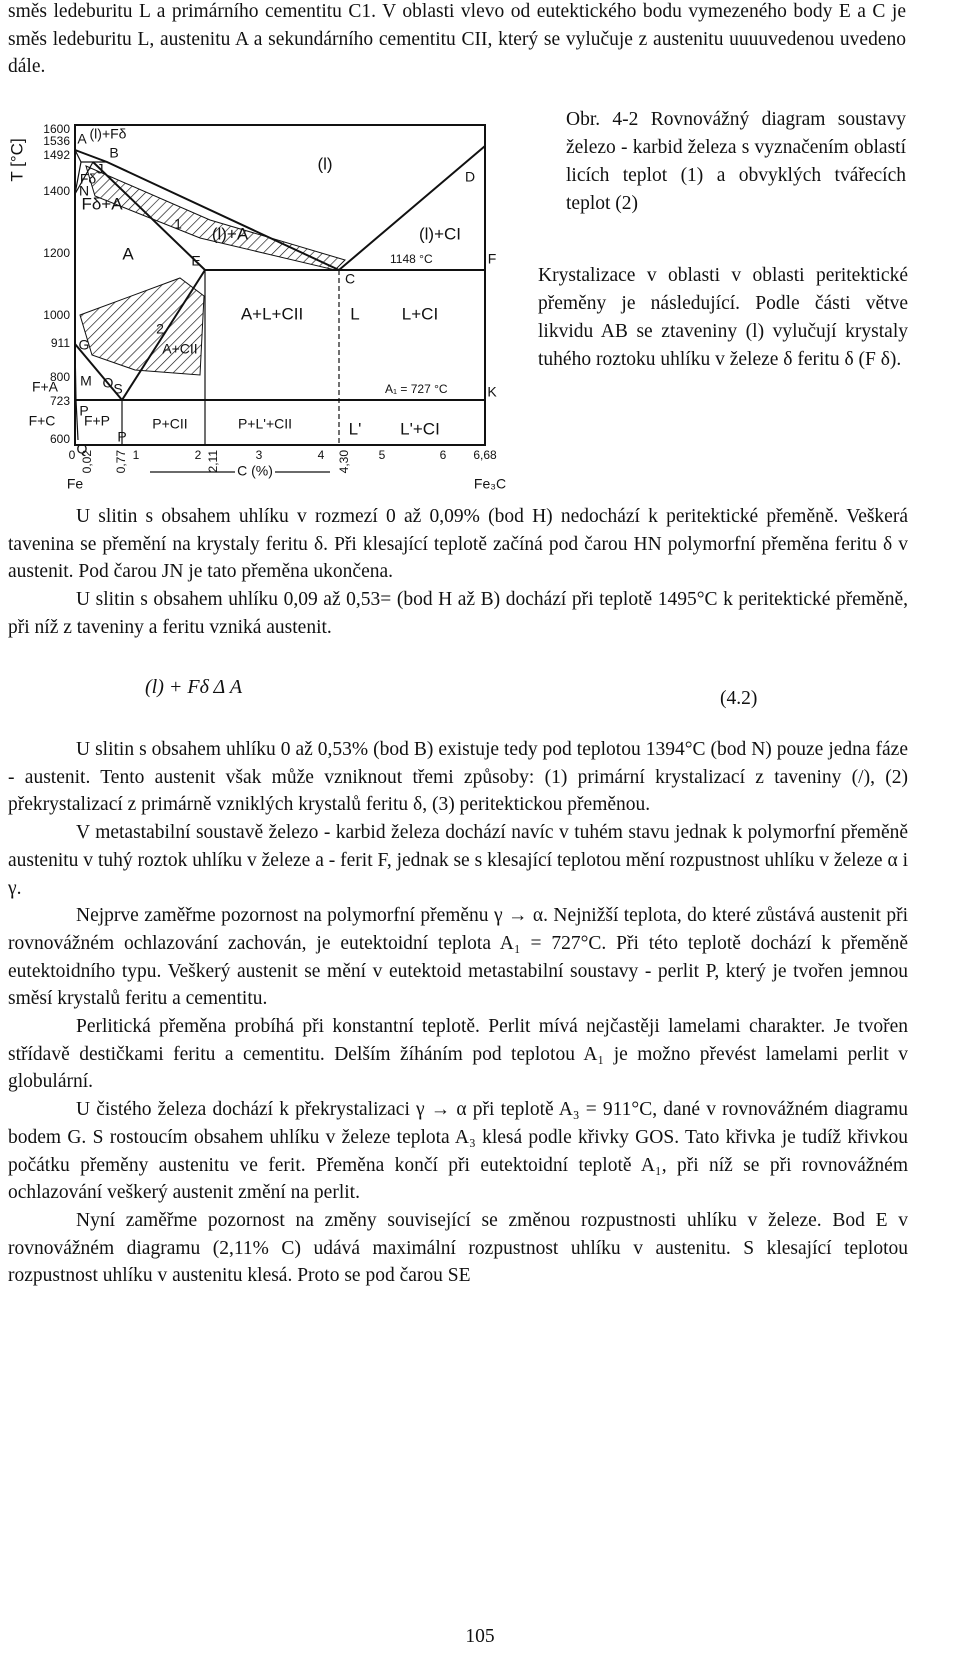 This screenshot has width=960, height=1655. What do you see at coordinates (230, 233) in the screenshot?
I see `region-label: (l)+A` at bounding box center [230, 233].